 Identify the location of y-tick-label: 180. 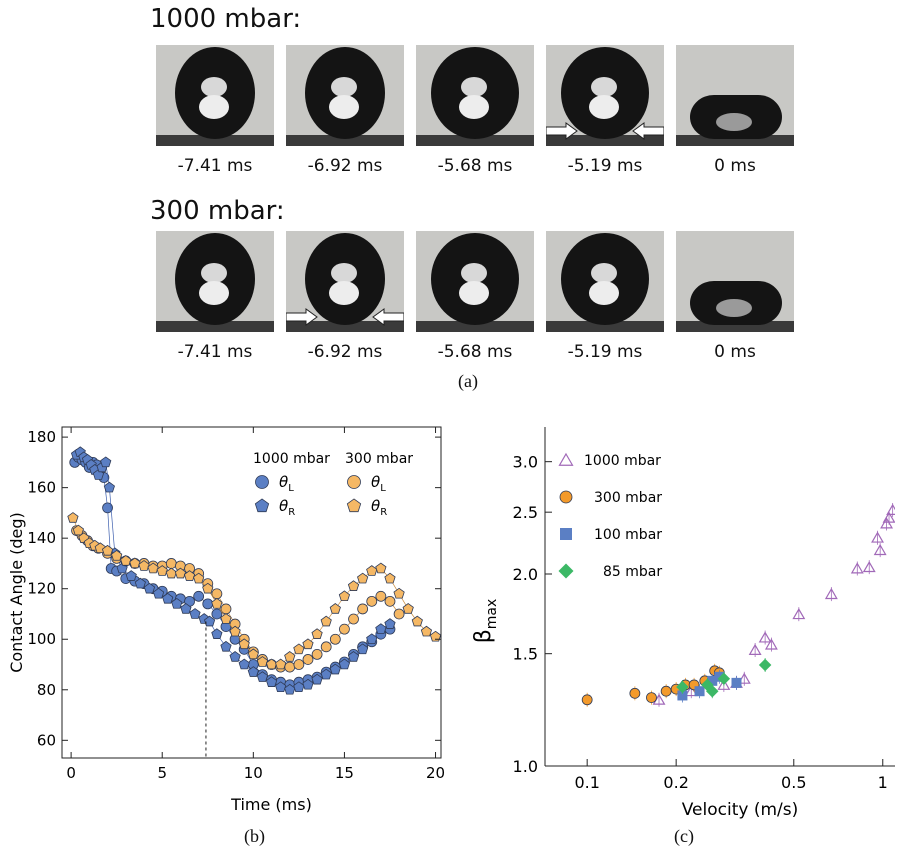
(41, 437).